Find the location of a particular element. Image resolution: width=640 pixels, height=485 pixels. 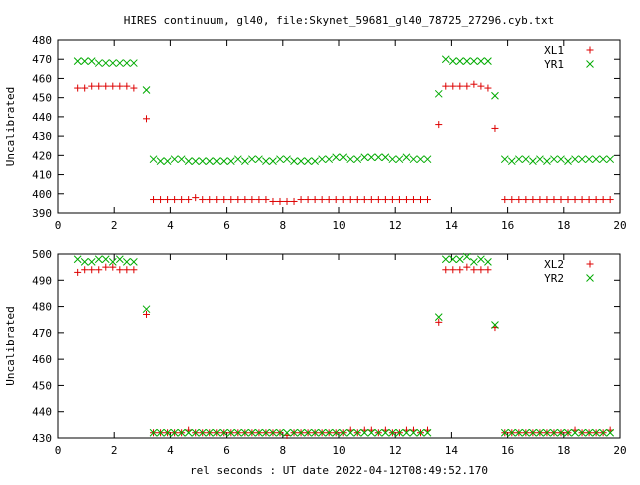

x-tick-label: 6 is located at coordinates (226, 450).